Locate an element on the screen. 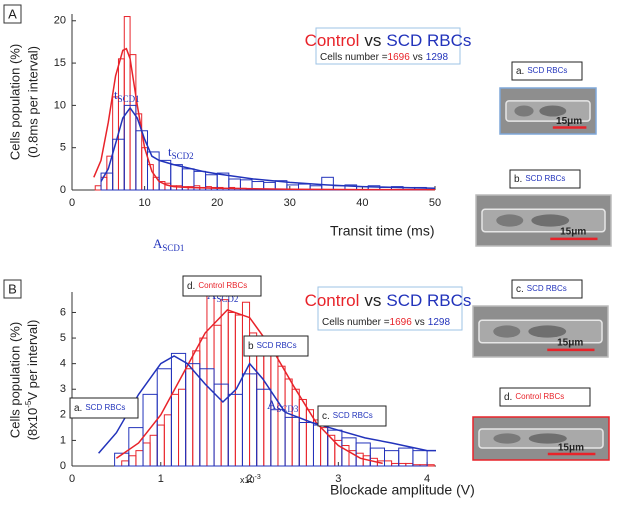 This screenshot has width=622, height=511. image-label-part: d. is located at coordinates (508, 397).